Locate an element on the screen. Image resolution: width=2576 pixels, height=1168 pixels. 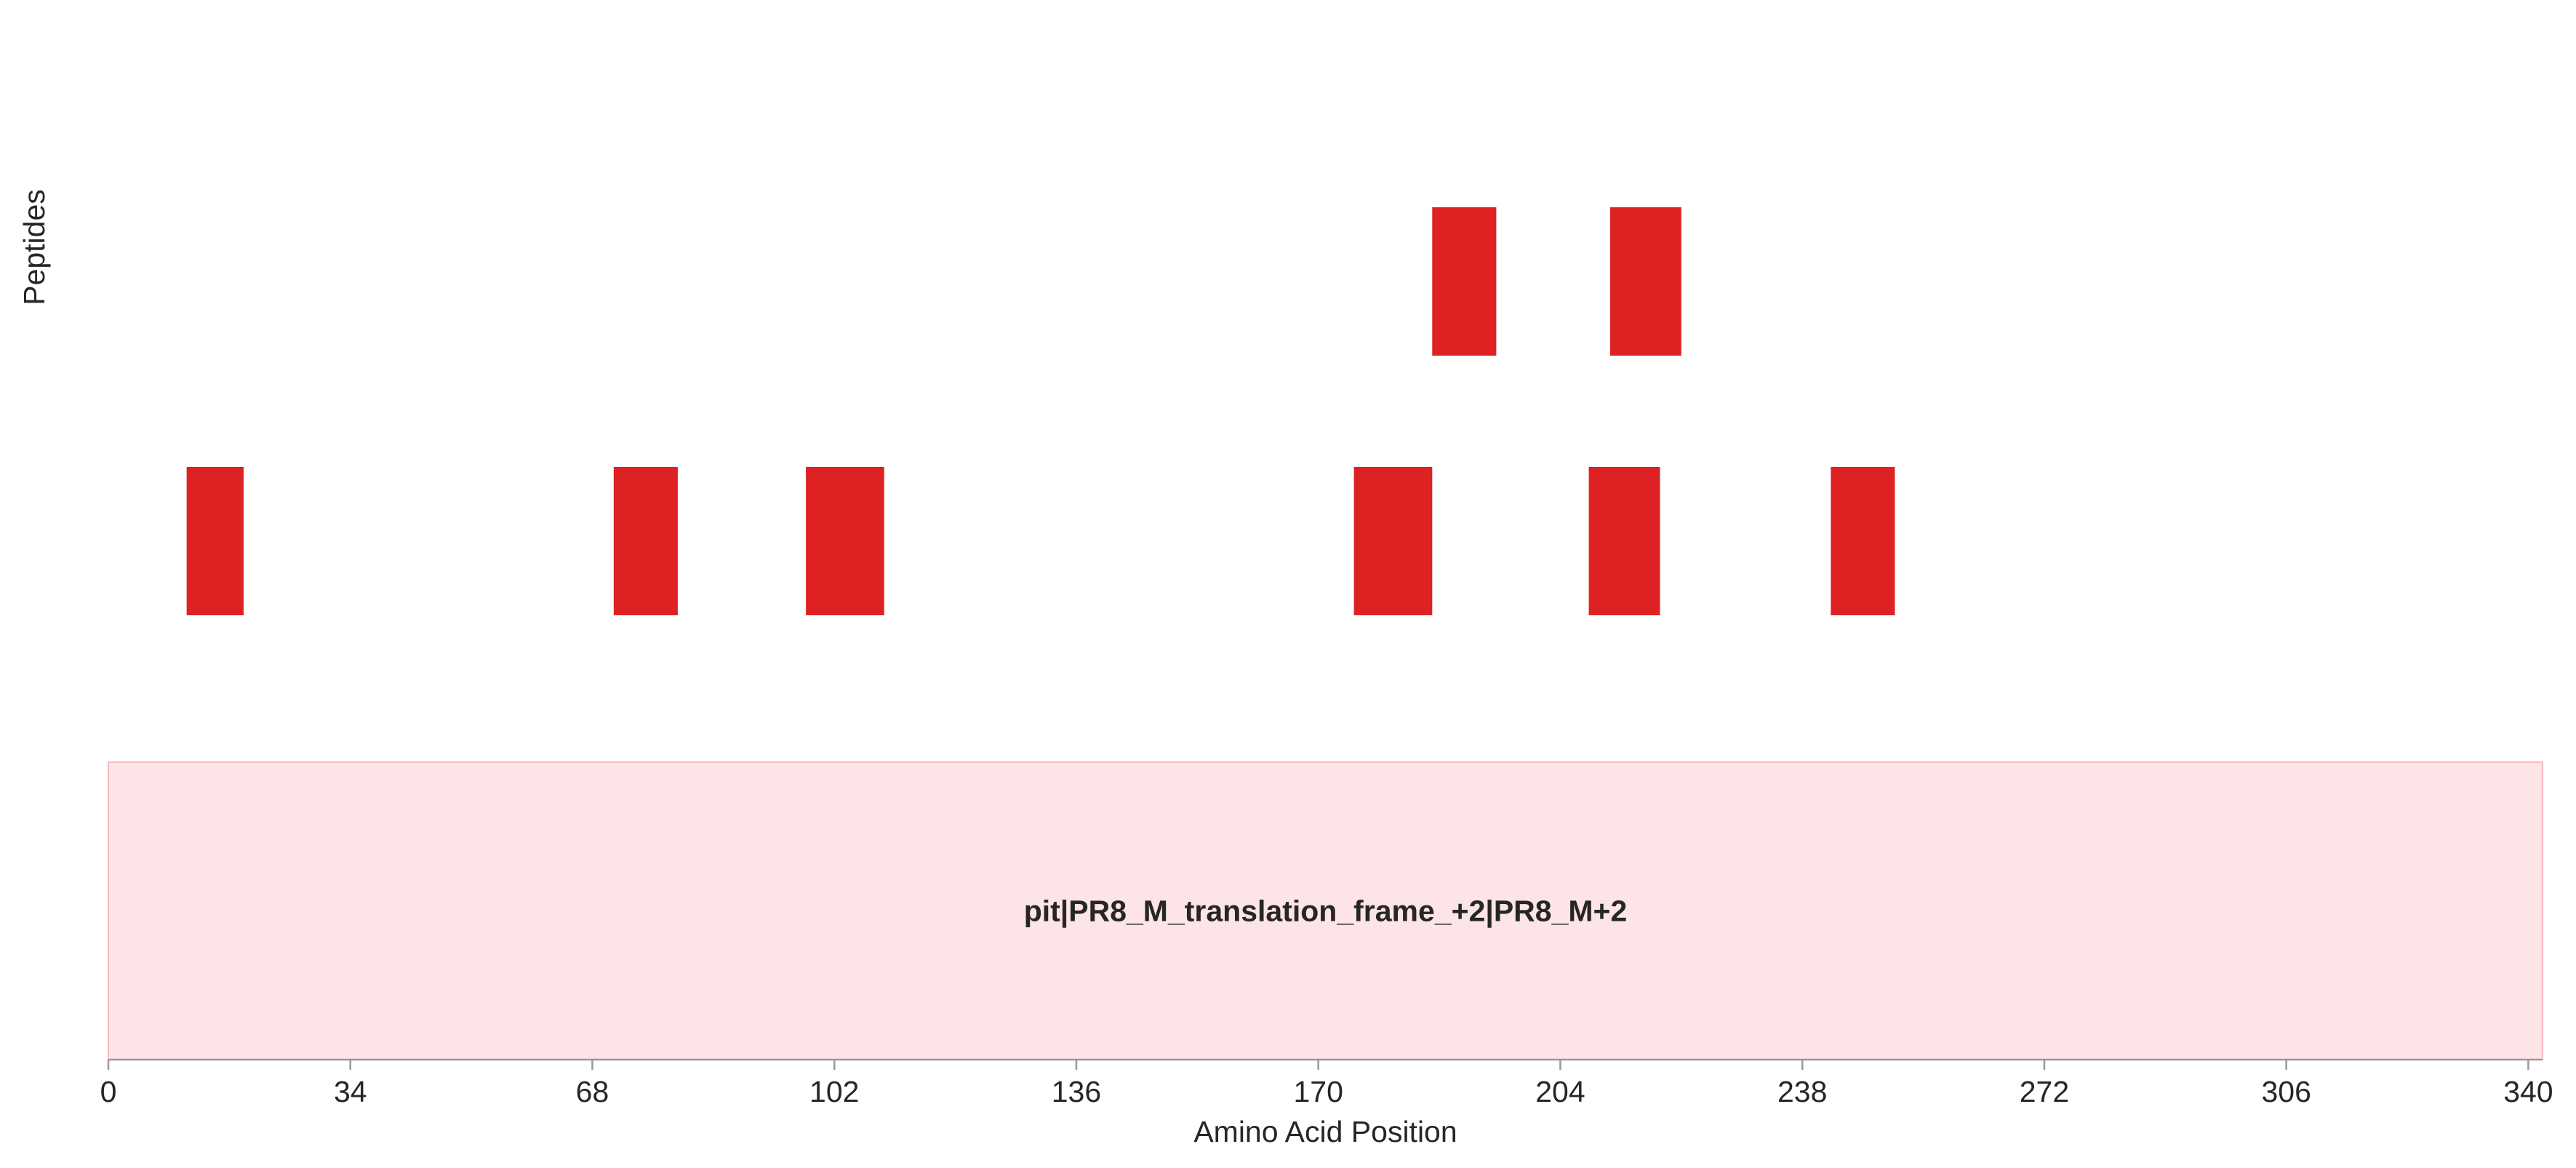
x-tick-label: 0 is located at coordinates (108, 1091).